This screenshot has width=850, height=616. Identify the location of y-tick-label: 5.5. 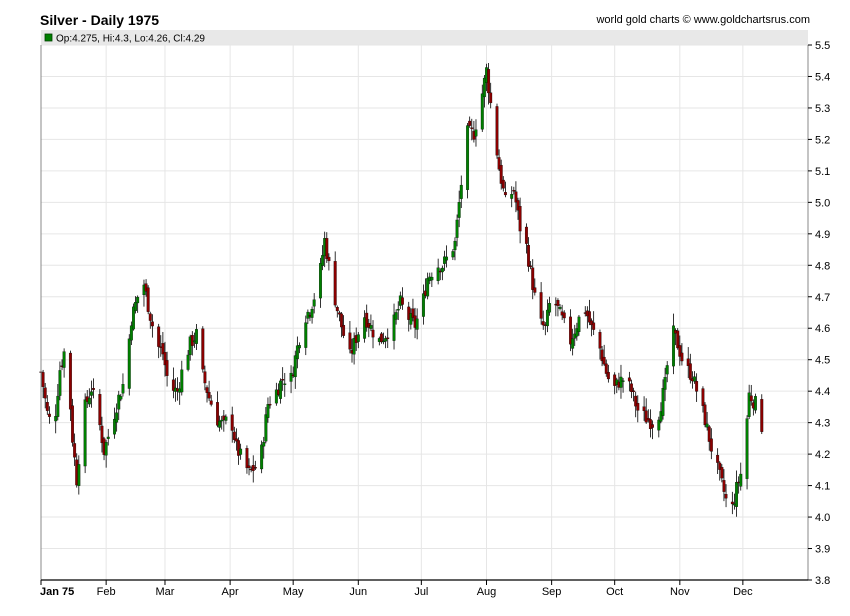
(822, 46).